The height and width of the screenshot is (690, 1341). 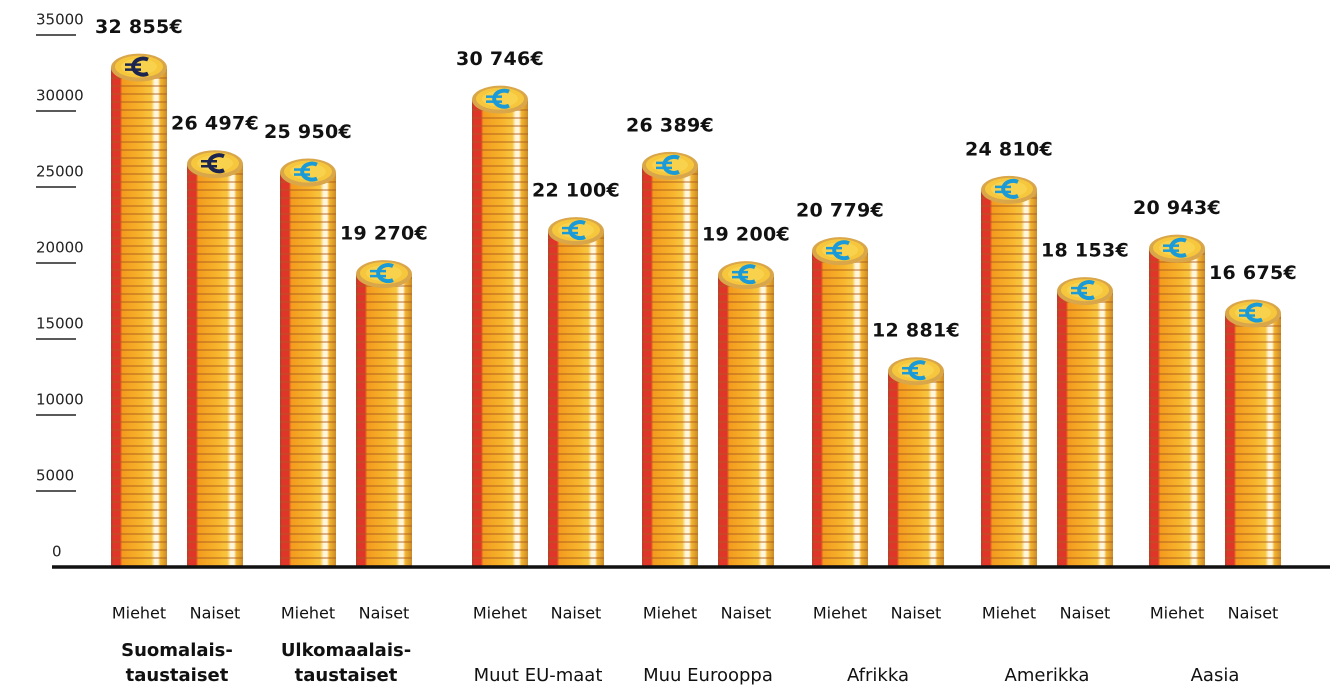 I want to click on category-label: Muut EU-maat, so click(x=538, y=675).